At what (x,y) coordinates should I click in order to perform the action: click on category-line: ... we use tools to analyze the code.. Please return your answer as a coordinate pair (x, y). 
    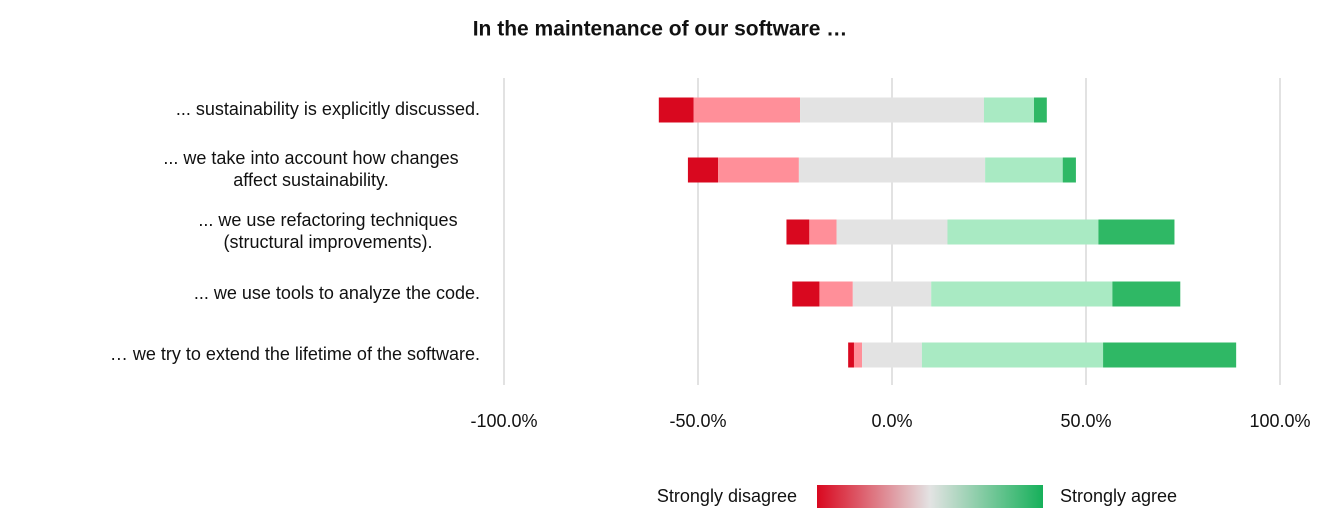
    Looking at the image, I should click on (337, 293).